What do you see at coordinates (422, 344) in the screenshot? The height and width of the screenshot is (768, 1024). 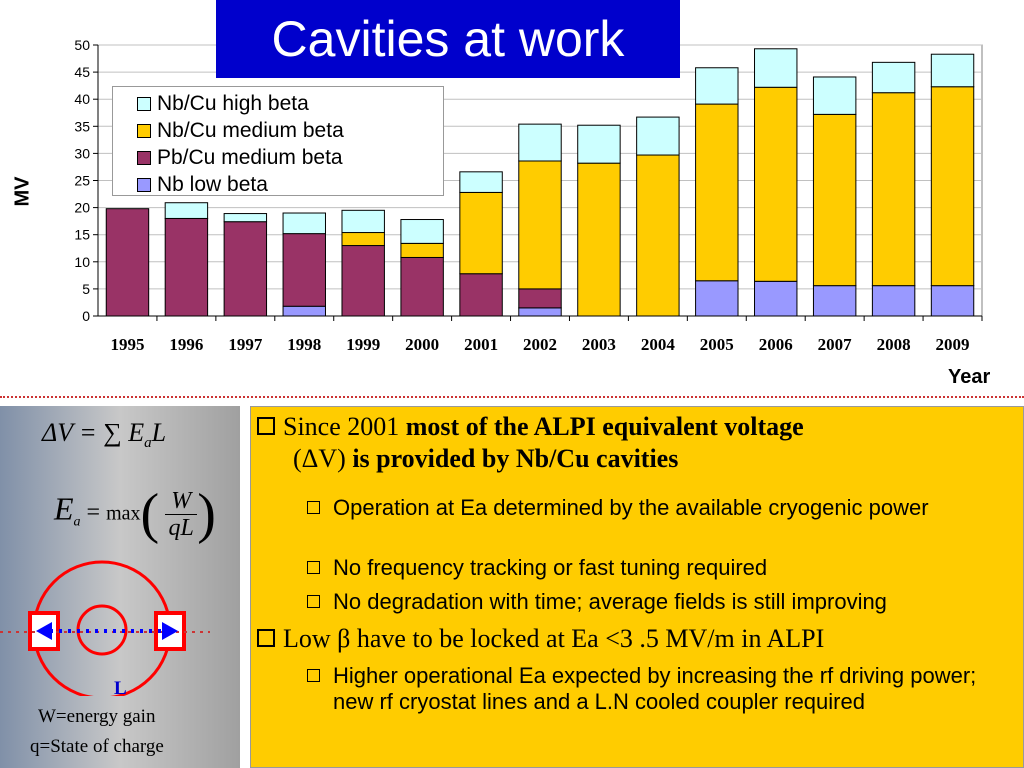 I see `x-tick-label: 2000` at bounding box center [422, 344].